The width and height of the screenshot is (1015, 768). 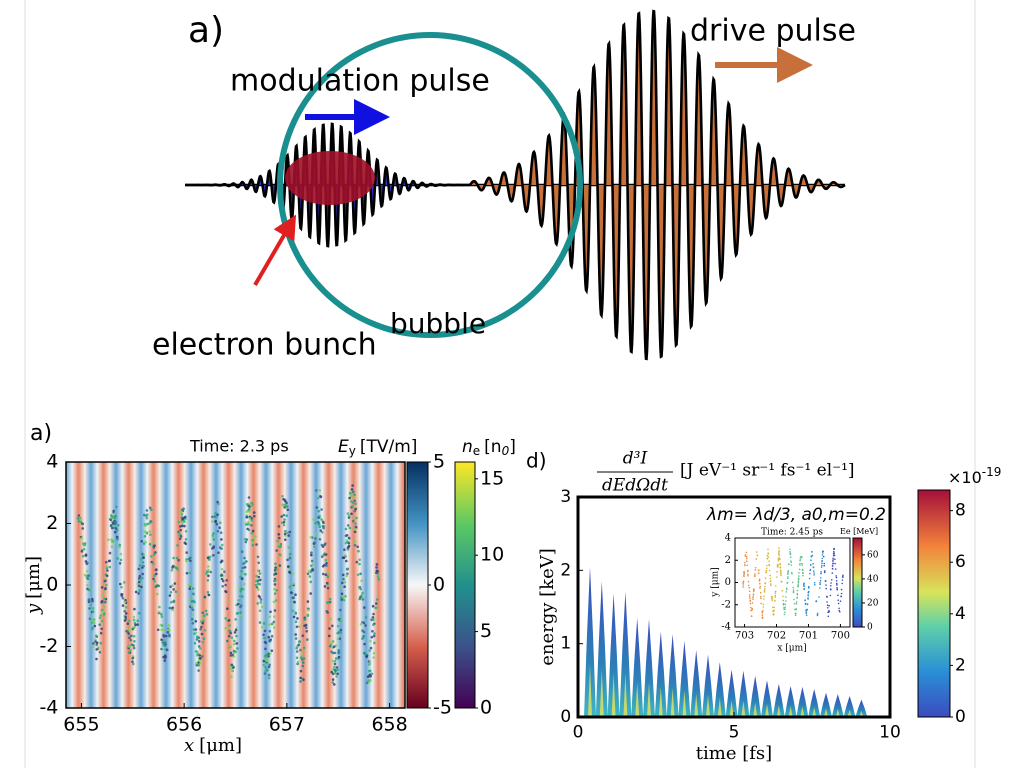 What do you see at coordinates (635, 486) in the screenshot?
I see `formula-denominator: dEdΩdt` at bounding box center [635, 486].